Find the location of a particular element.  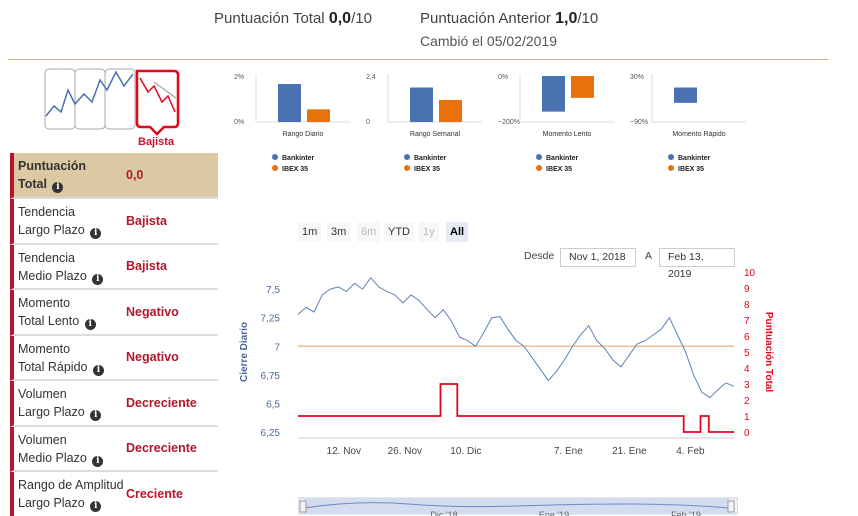

y-axis-title: Cierre Diario is located at coordinates (244, 352).